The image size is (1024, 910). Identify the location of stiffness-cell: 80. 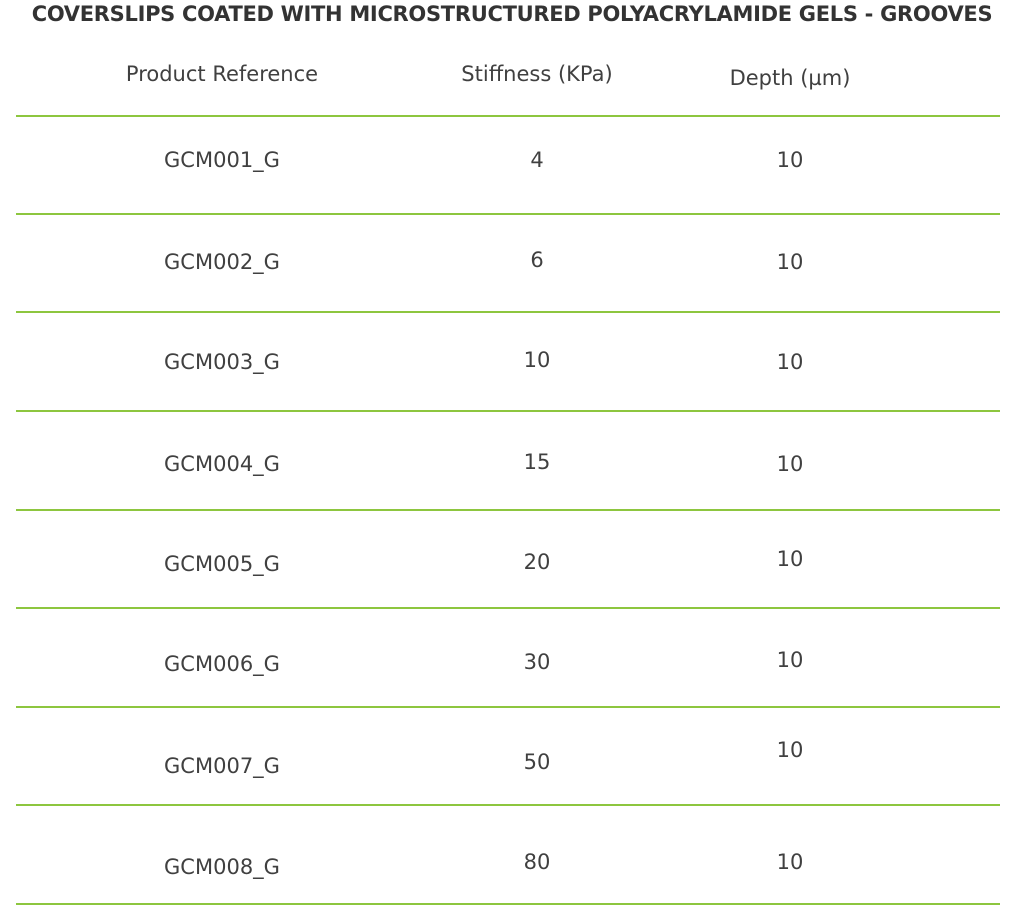
(537, 862).